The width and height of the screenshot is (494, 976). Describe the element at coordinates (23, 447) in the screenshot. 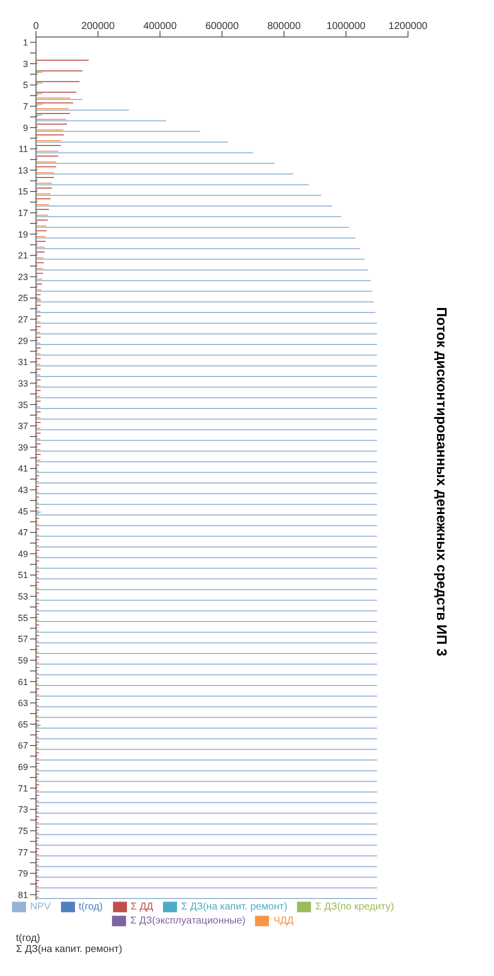

I see `y-tick-label: 39` at that location.